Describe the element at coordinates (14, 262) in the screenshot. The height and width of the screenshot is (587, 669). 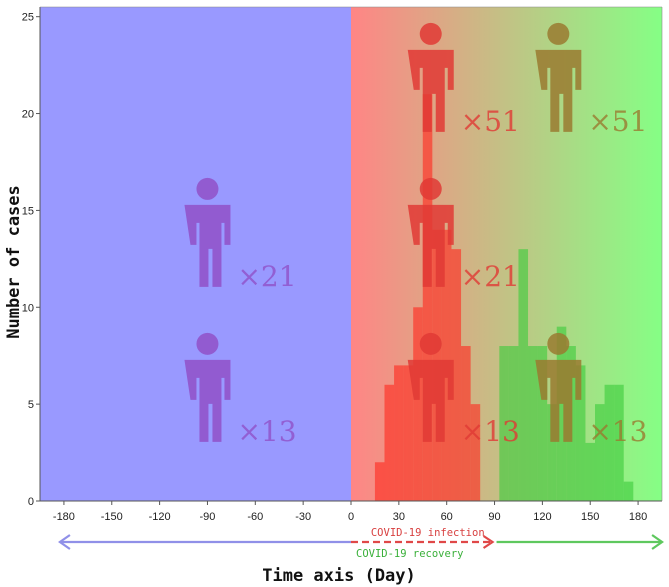
I see `y-axis-title: Number of cases` at that location.